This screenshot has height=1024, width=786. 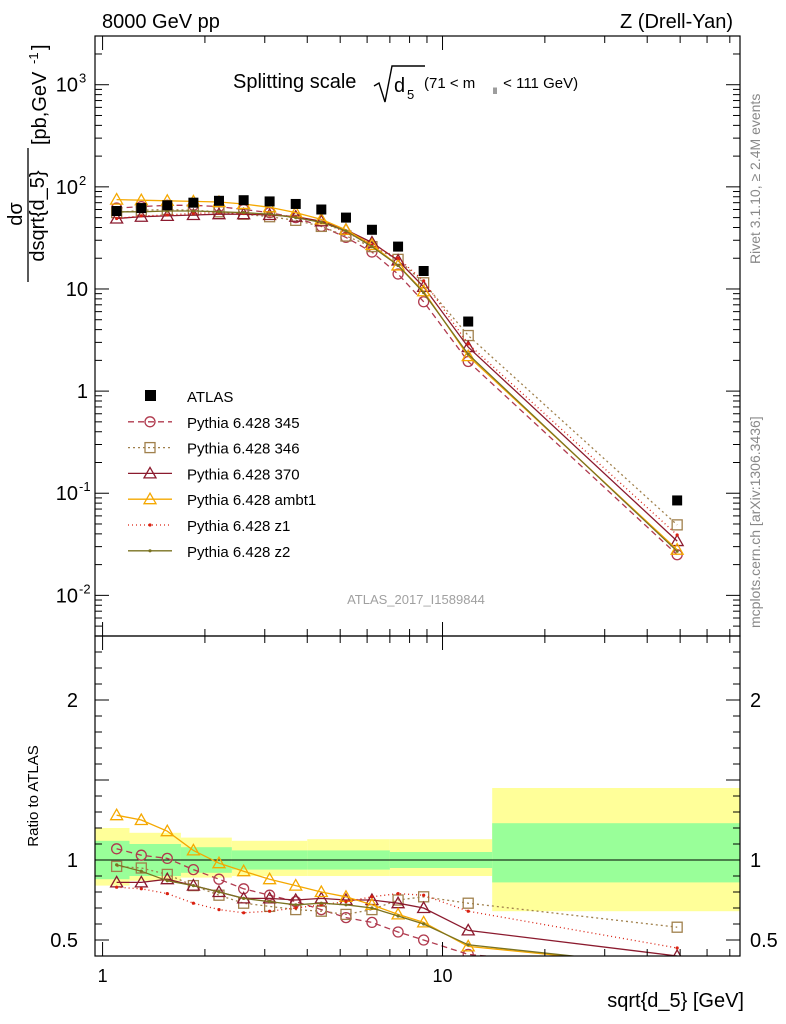 I want to click on main-y-tick-label-3: 10, so click(x=77, y=290).